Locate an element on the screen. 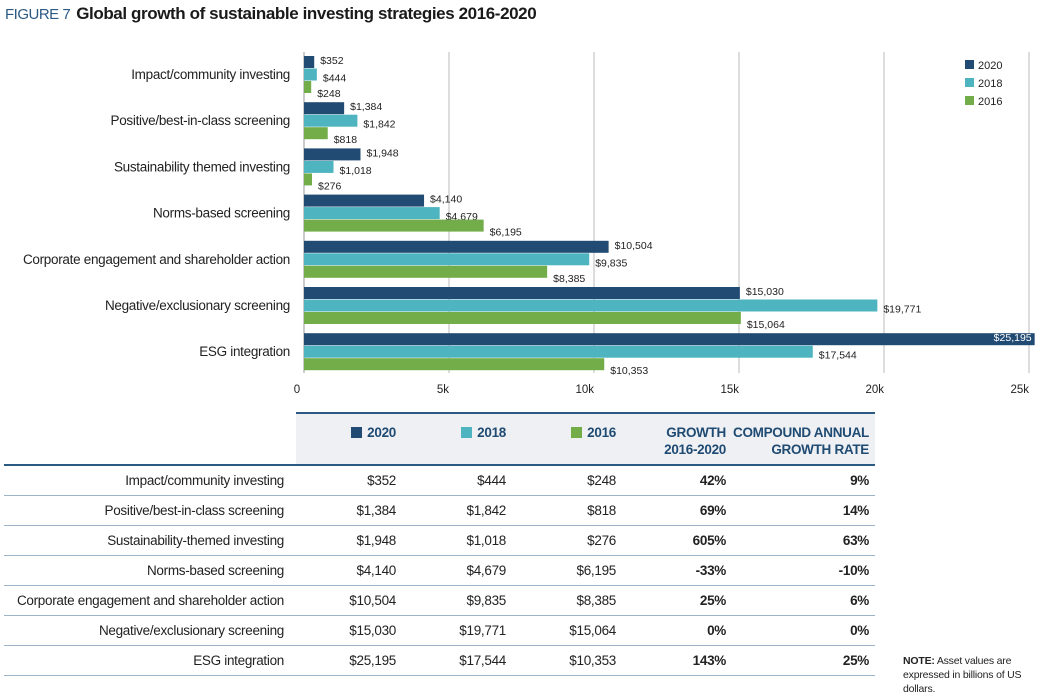  header-label: 2020 is located at coordinates (381, 432).